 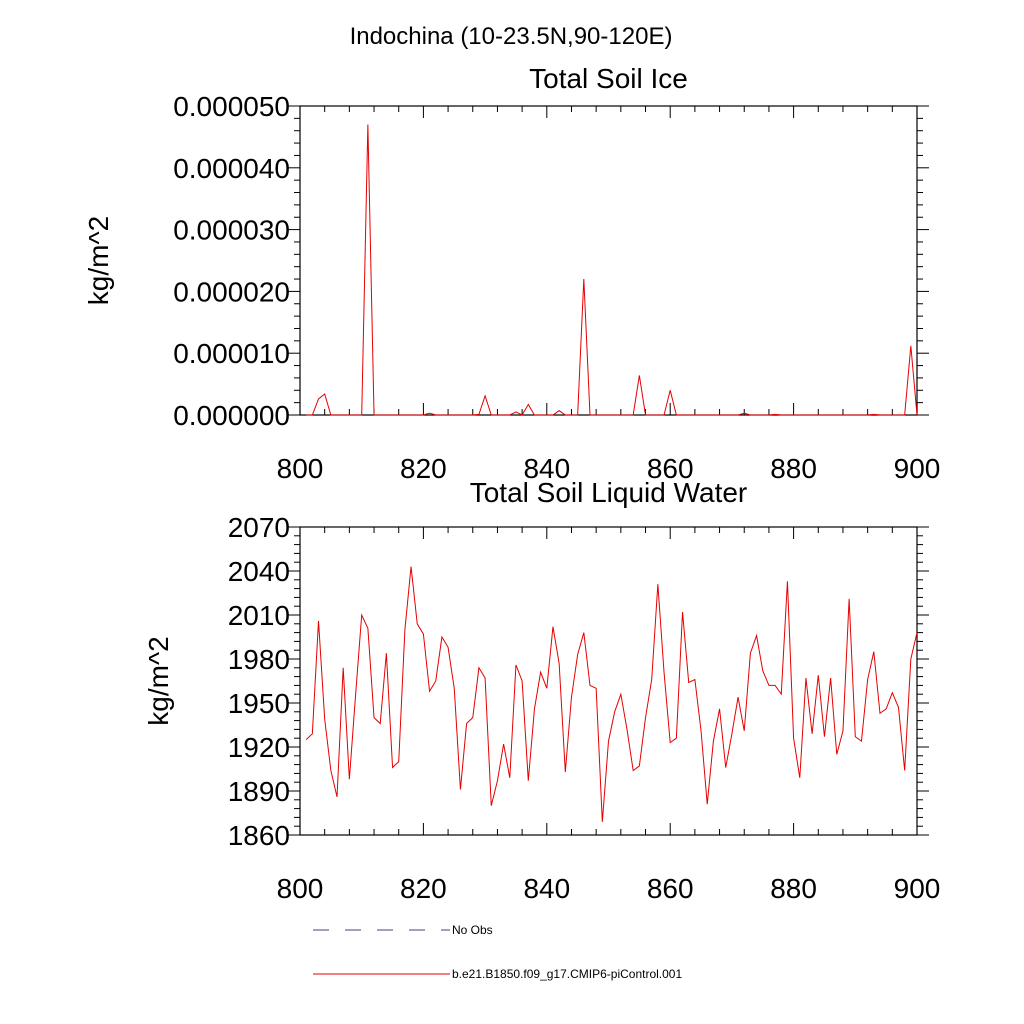 I want to click on y-tick-label: 1890, so click(x=259, y=791).